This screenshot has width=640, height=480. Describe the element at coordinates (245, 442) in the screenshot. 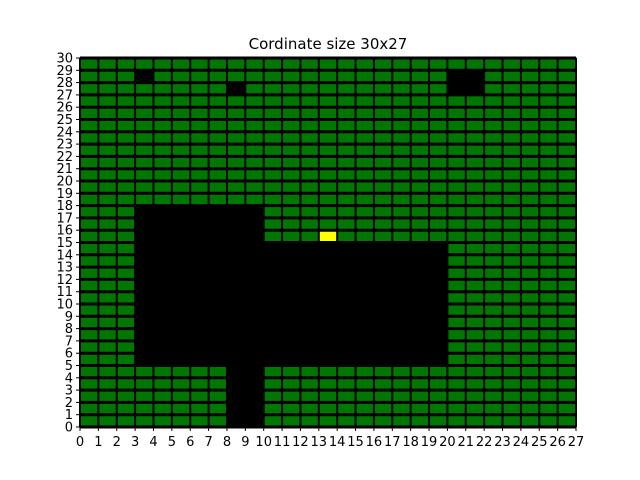

I see `x-tick-label: 9` at that location.